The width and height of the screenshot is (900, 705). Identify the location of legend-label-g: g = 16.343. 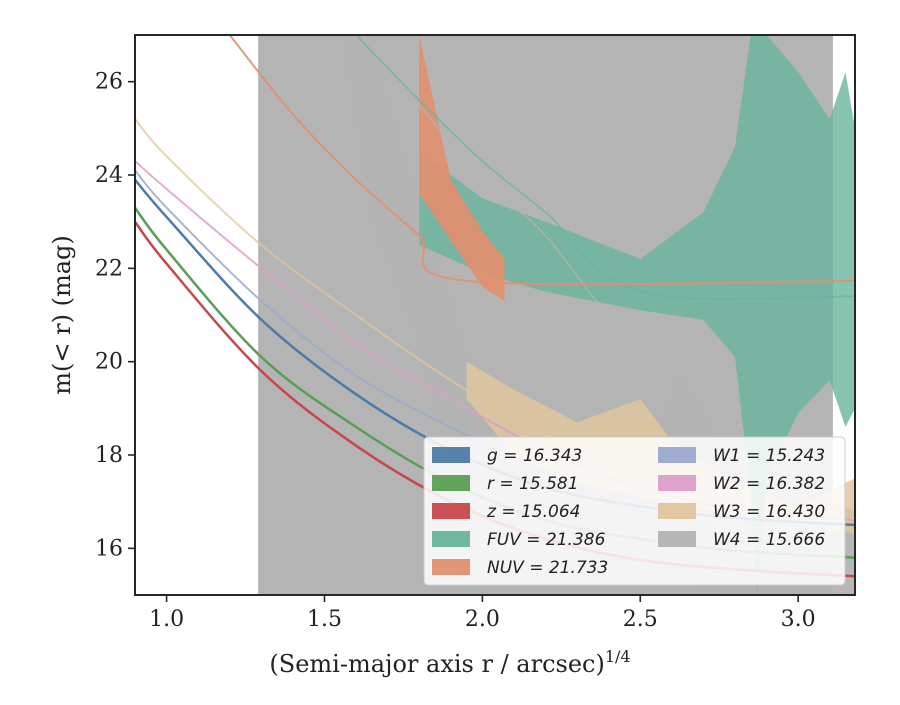
(534, 456).